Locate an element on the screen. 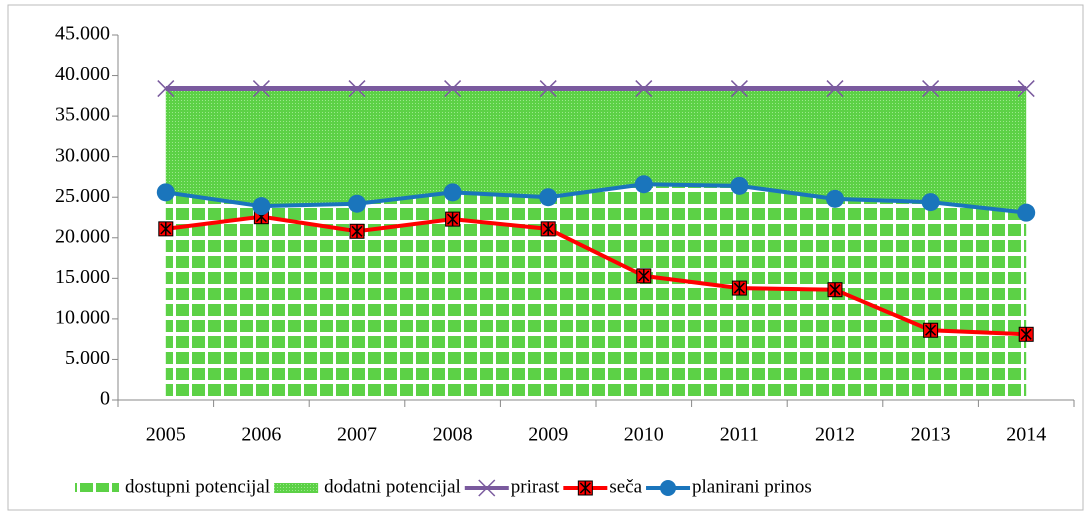  legend-label: planirani prinos is located at coordinates (752, 486).